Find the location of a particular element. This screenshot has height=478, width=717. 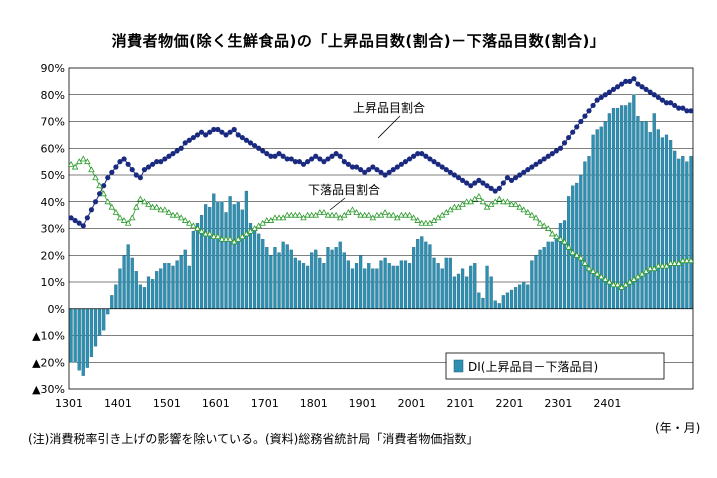

x-tick-label: 2101 is located at coordinates (461, 403).